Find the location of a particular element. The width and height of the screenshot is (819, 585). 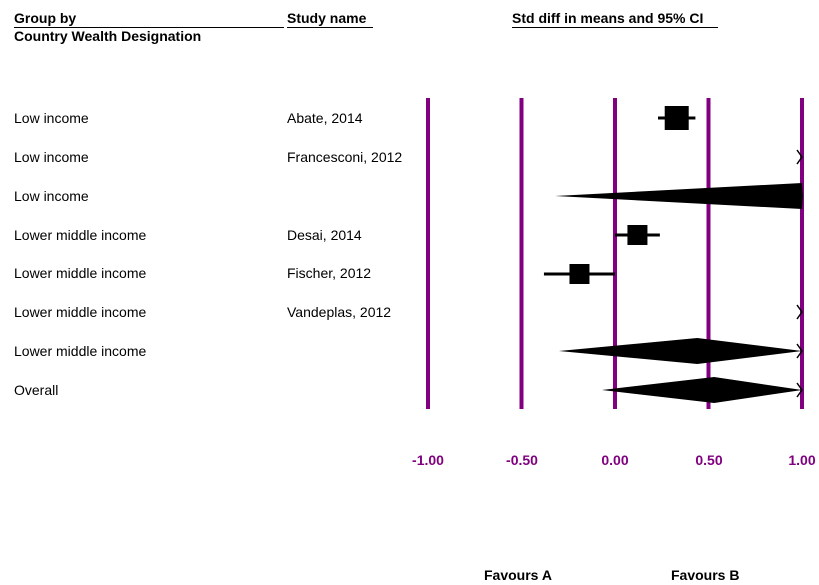

x-tick-label: 0.00 is located at coordinates (615, 460).